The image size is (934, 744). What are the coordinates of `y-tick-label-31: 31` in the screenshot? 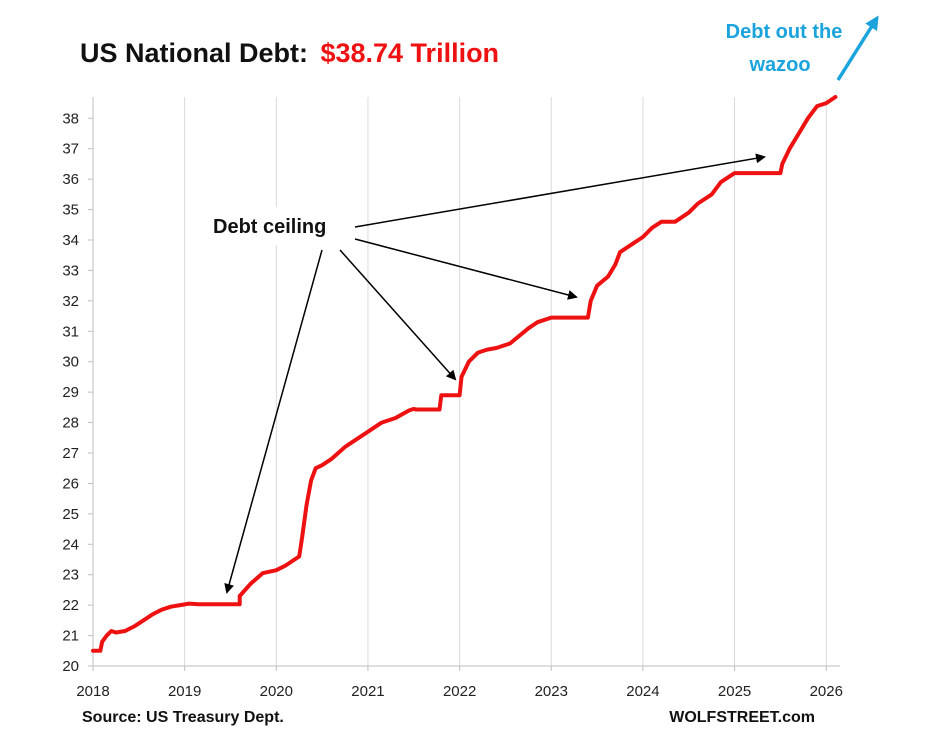 It's located at (70, 331).